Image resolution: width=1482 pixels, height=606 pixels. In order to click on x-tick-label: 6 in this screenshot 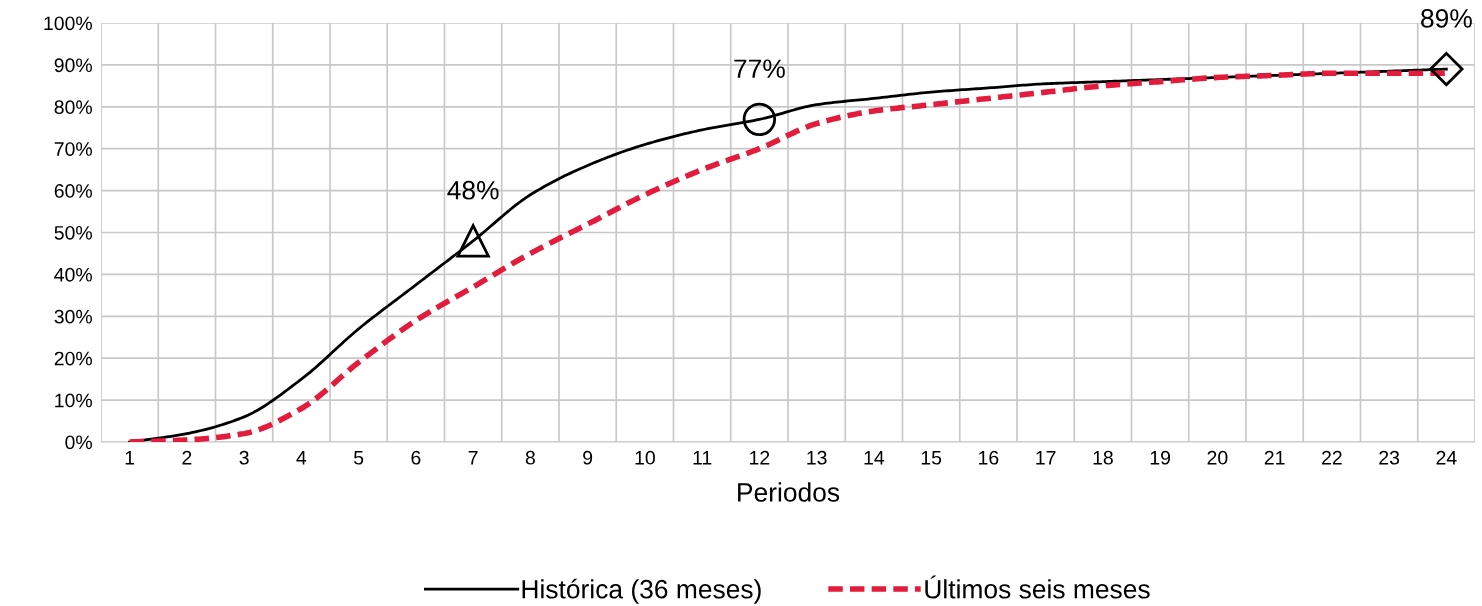, I will do `click(416, 457)`.